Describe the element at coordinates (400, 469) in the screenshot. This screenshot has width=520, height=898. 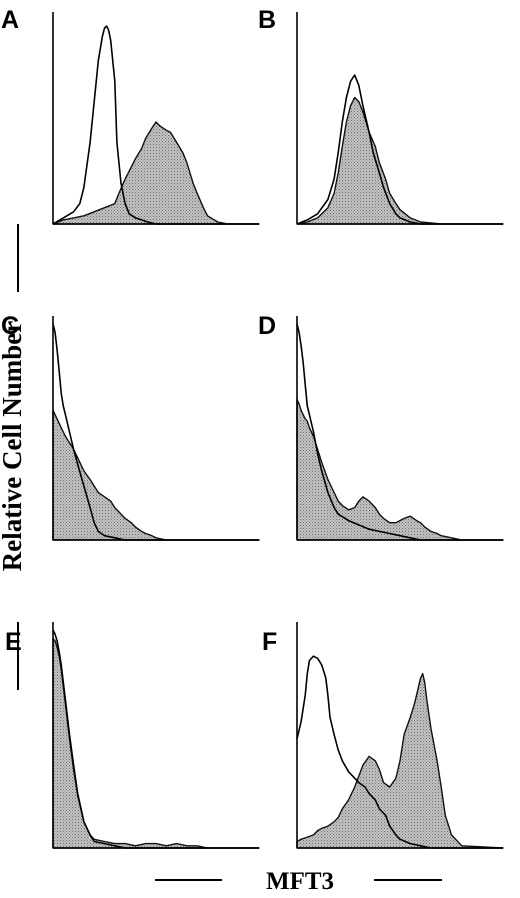
I see `panel-d-filled-histogram` at that location.